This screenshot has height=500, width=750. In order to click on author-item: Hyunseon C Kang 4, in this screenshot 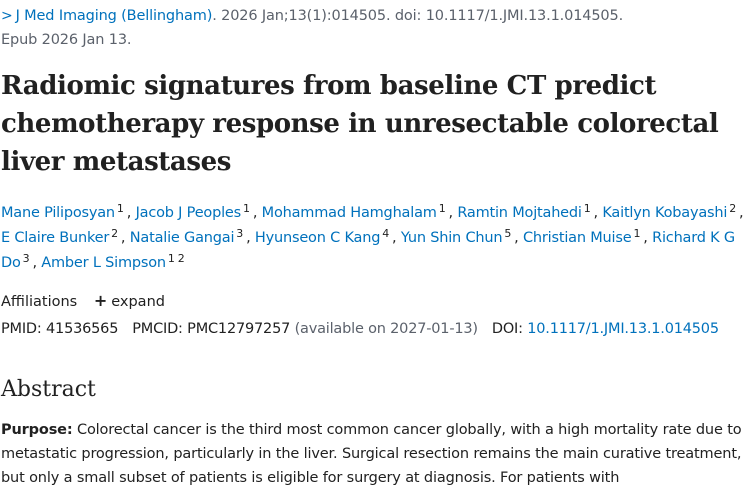, I will do `click(327, 236)`.